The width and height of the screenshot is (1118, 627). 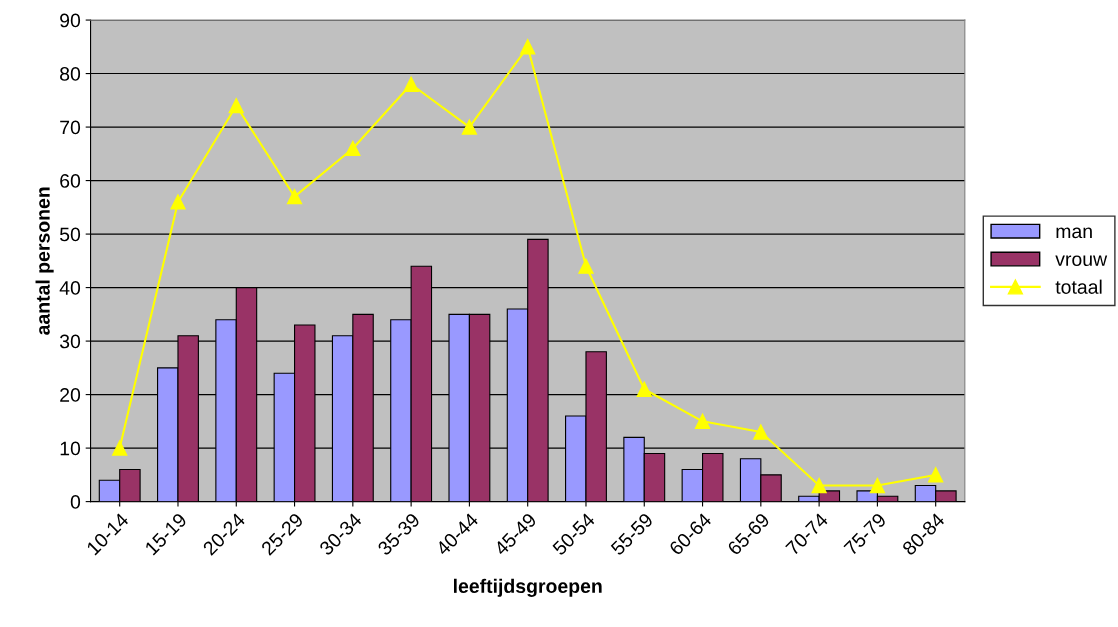 What do you see at coordinates (1074, 233) in the screenshot?
I see `legend-label: man` at bounding box center [1074, 233].